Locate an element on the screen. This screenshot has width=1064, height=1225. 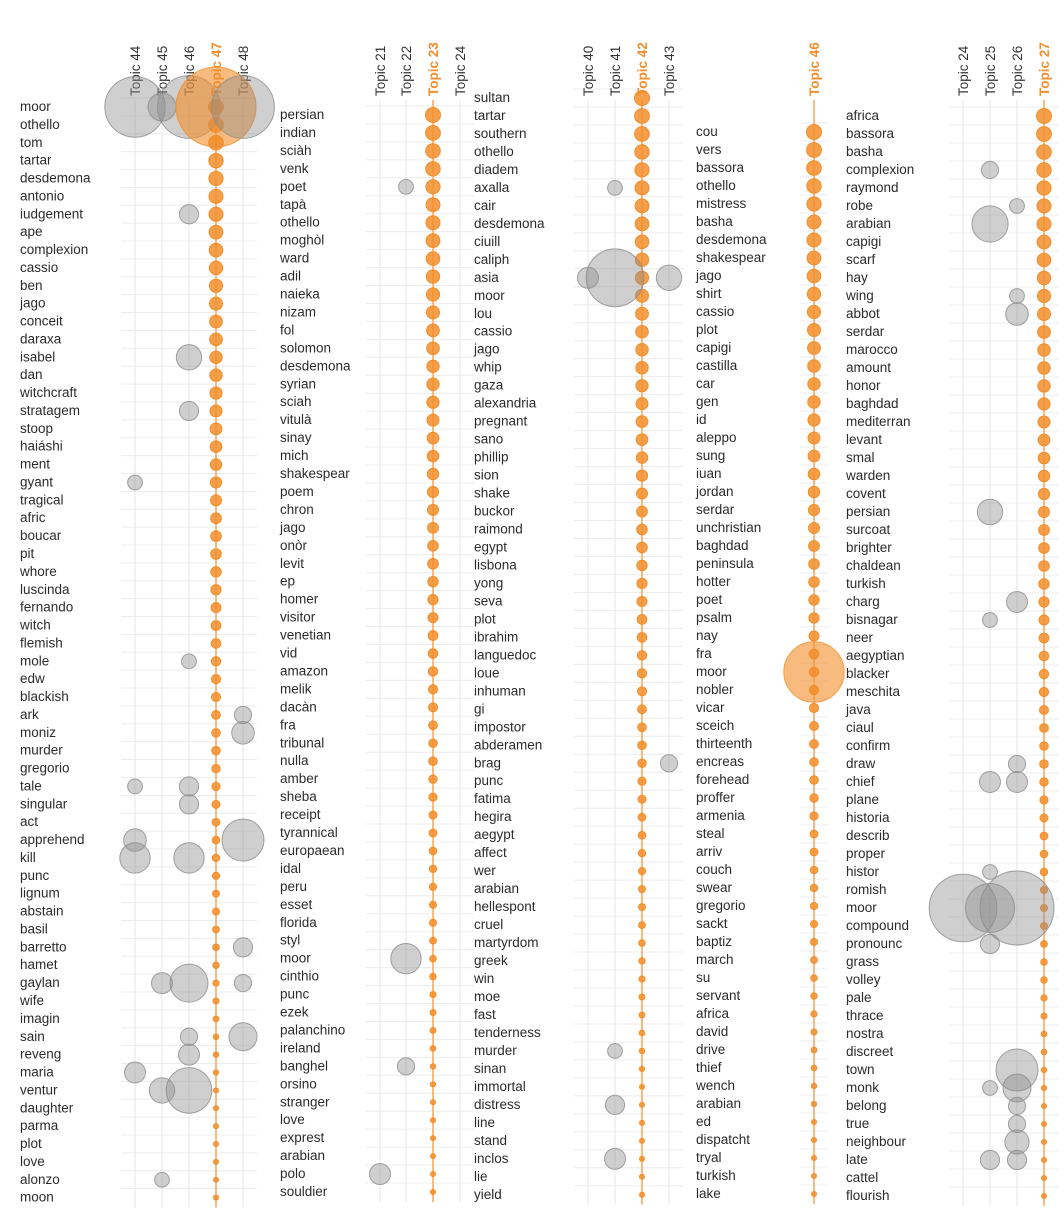
word-label: hegira is located at coordinates (493, 816).